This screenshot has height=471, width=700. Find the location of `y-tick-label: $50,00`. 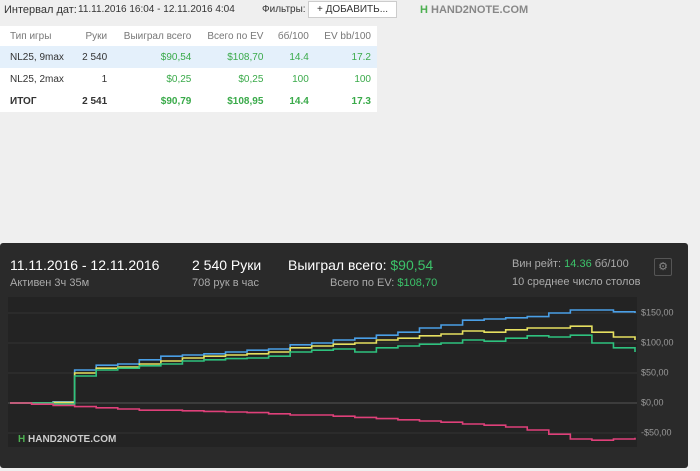

y-tick-label: $50,00 is located at coordinates (655, 372).